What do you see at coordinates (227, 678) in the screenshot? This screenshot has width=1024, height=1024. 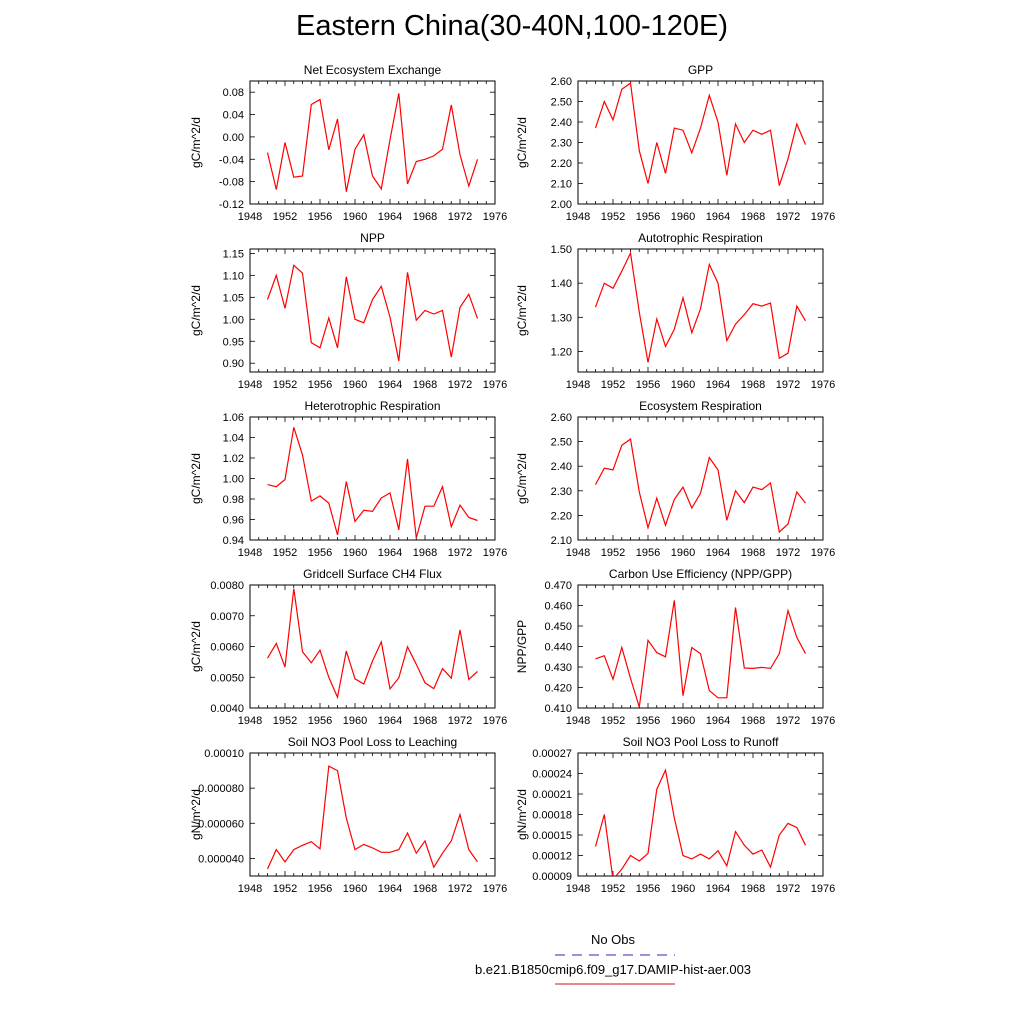 I see `y-tick-label: 0.0050` at bounding box center [227, 678].